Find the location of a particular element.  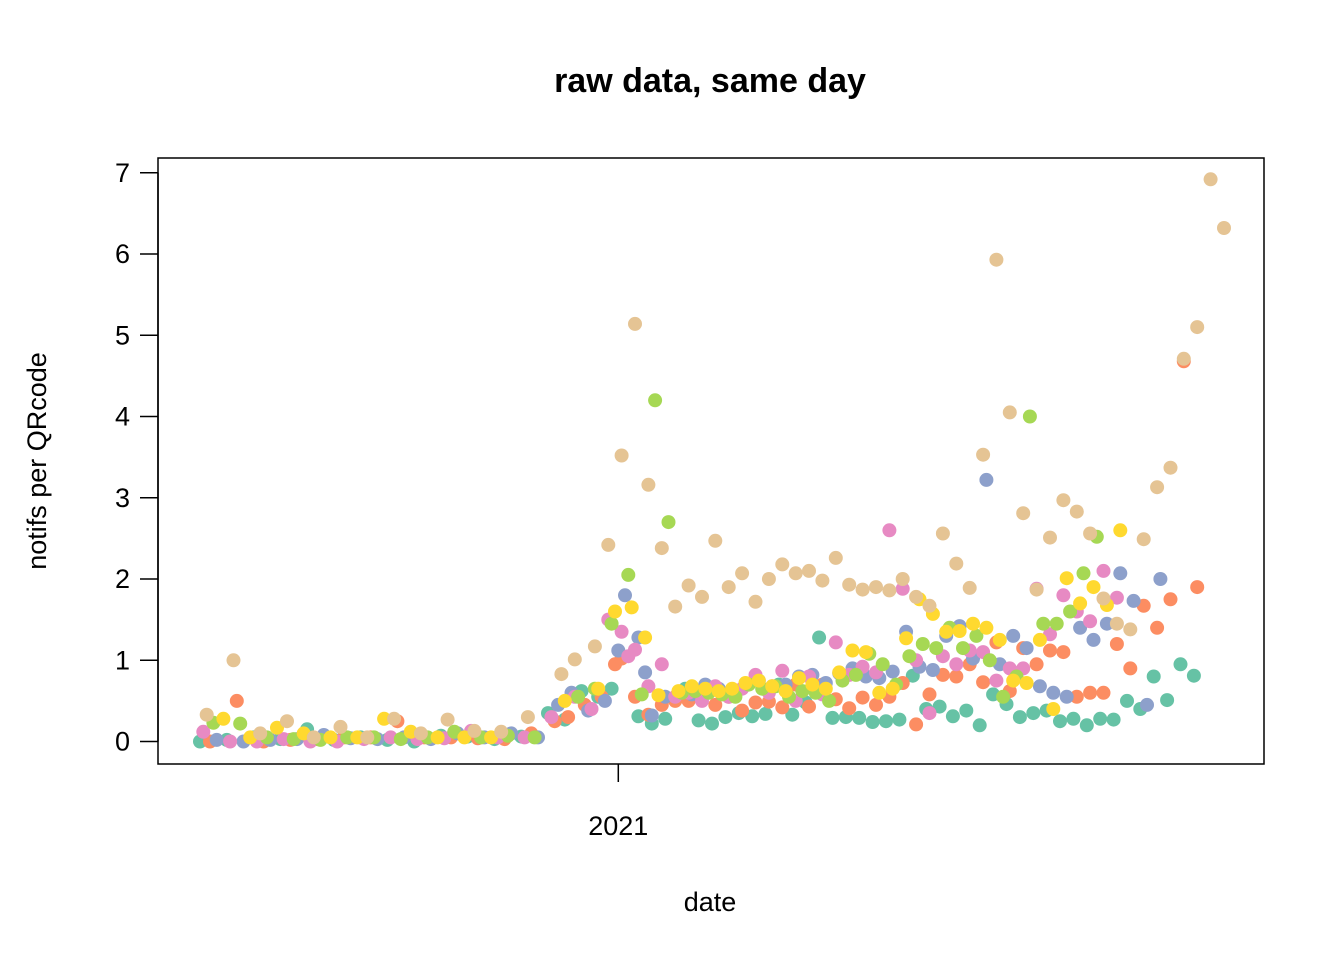

y-tick-label: 3 is located at coordinates (122, 498).